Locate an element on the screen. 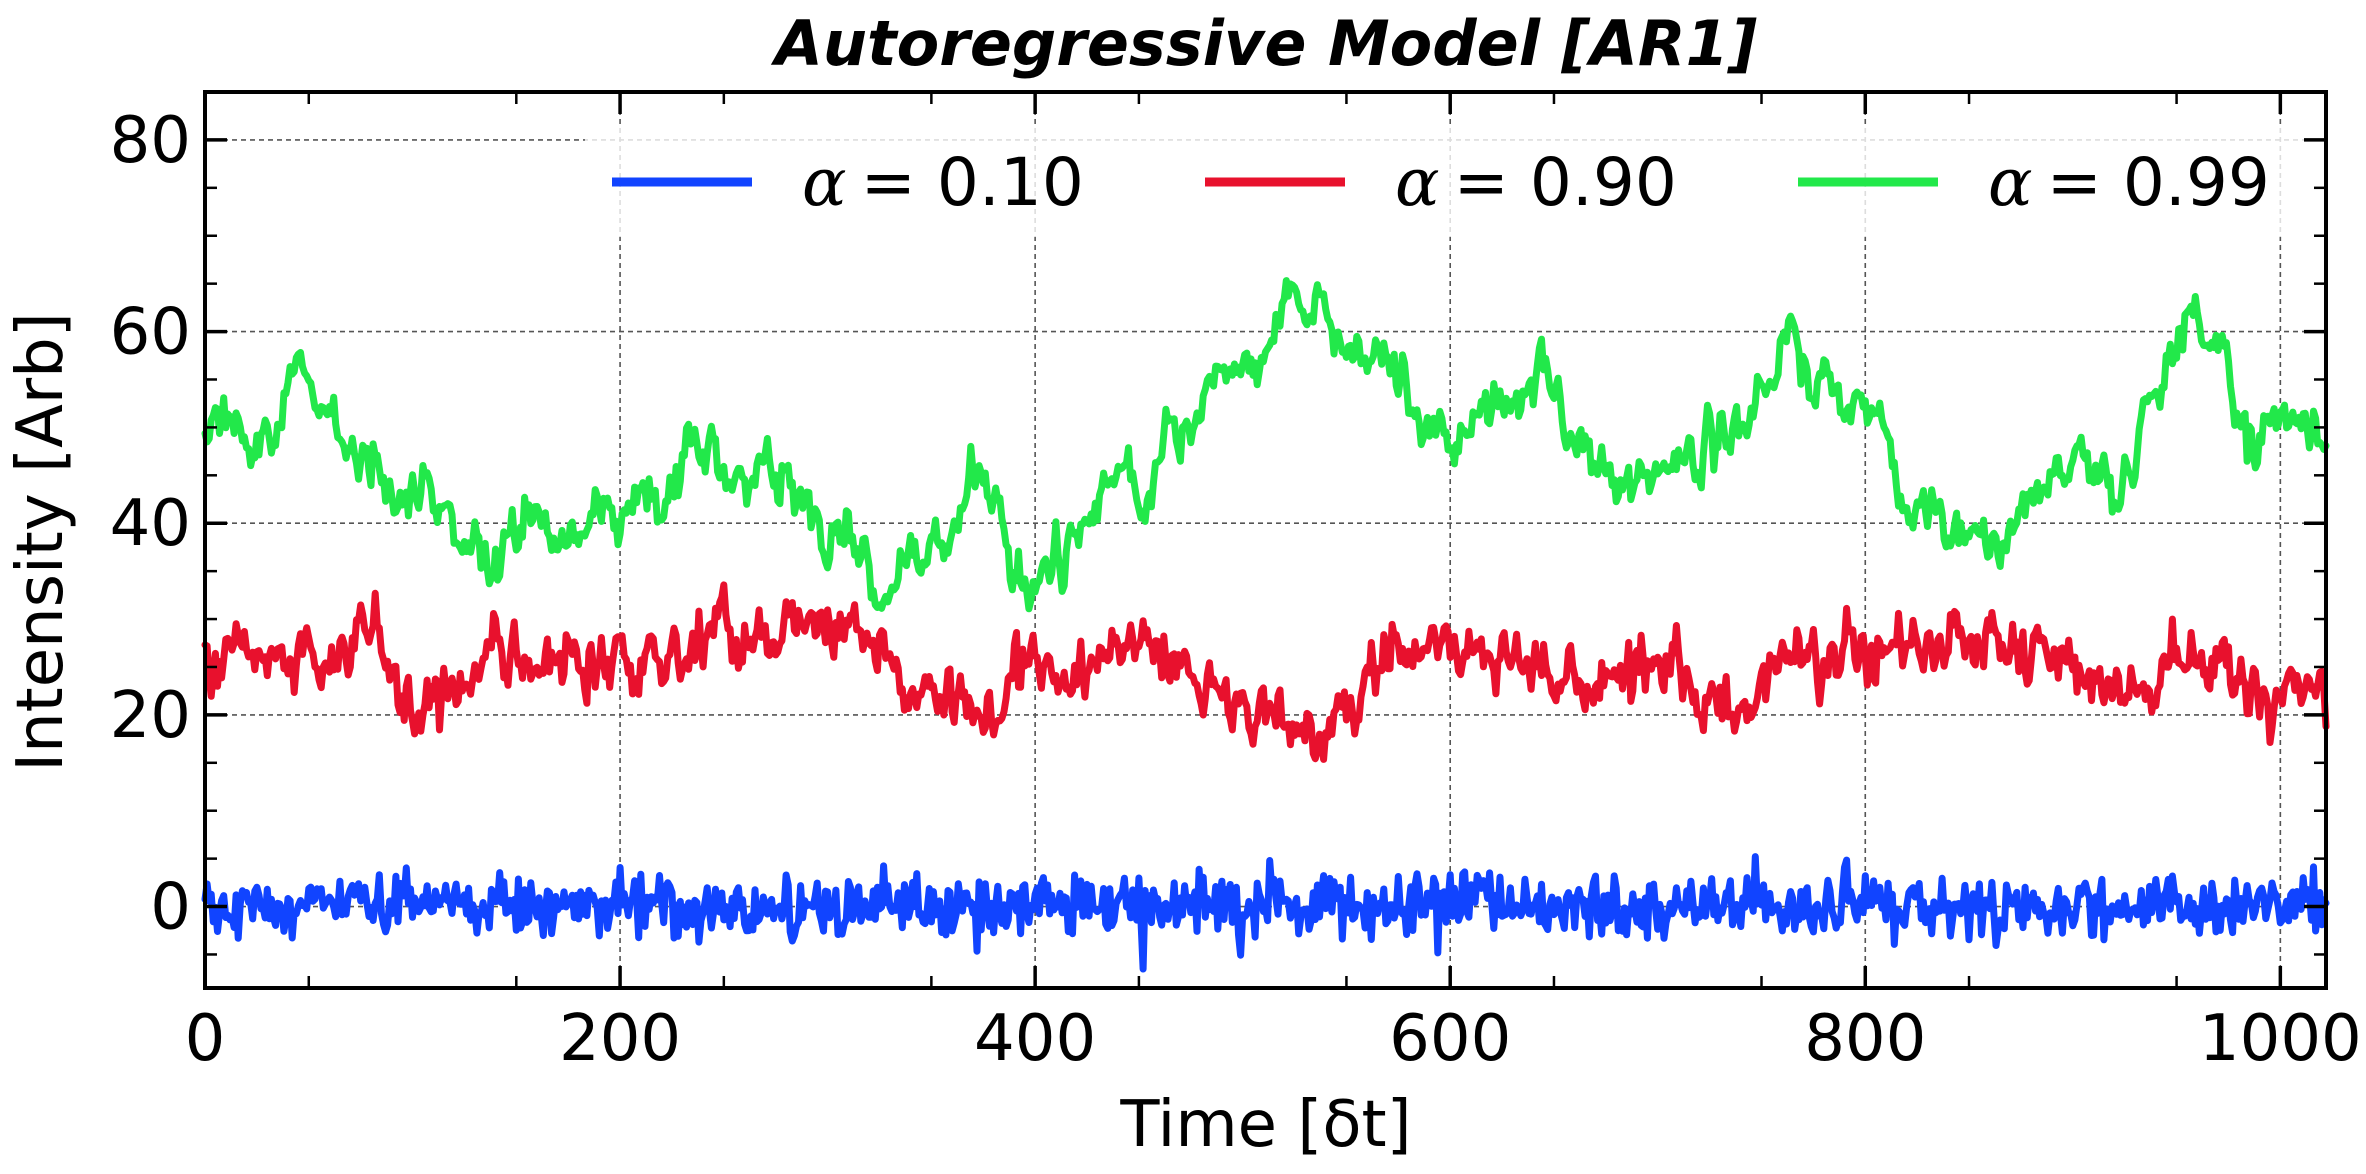  y-axis-label: Intensity [Arb] is located at coordinates (41, 542).